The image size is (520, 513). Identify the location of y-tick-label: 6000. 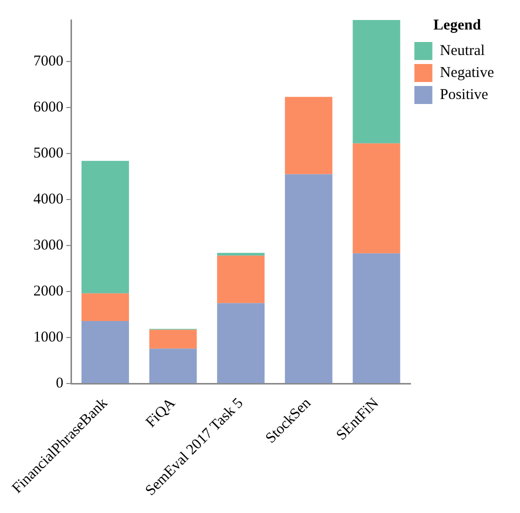
(48, 107).